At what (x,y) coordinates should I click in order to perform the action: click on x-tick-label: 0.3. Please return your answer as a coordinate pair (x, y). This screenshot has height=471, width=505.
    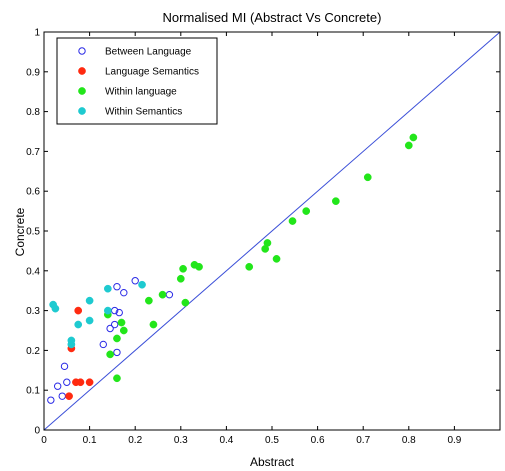
    Looking at the image, I should click on (181, 440).